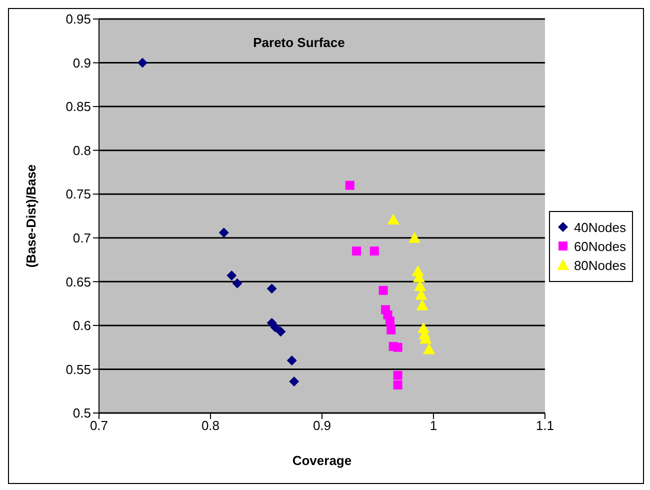 The width and height of the screenshot is (650, 490). What do you see at coordinates (81, 326) in the screenshot?
I see `y-tick-label: 0.6` at bounding box center [81, 326].